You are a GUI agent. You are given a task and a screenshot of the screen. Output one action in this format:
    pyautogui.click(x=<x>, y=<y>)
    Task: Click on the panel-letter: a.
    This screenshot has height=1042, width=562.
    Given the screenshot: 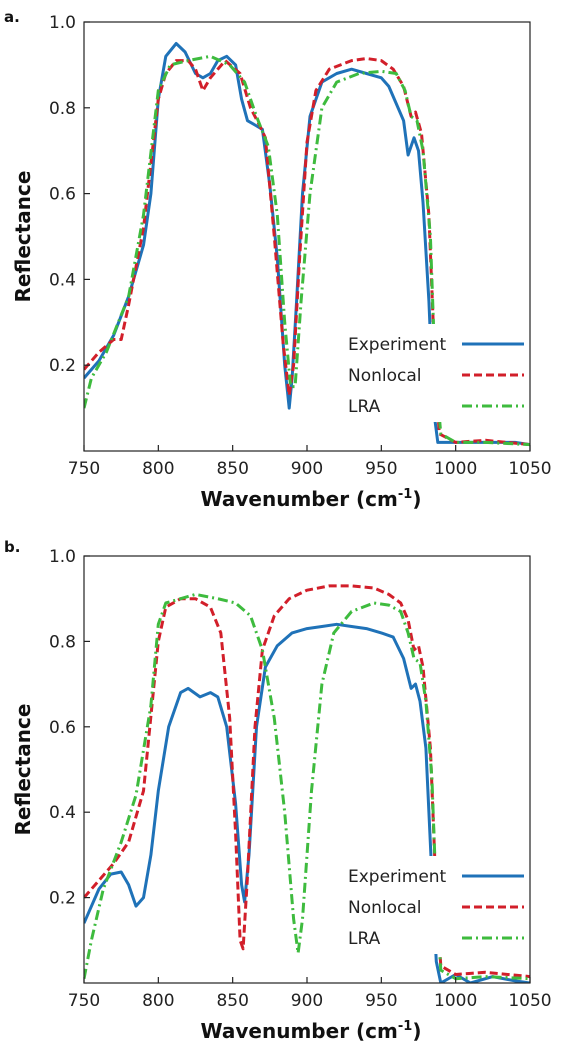 What is the action you would take?
    pyautogui.click(x=12, y=17)
    